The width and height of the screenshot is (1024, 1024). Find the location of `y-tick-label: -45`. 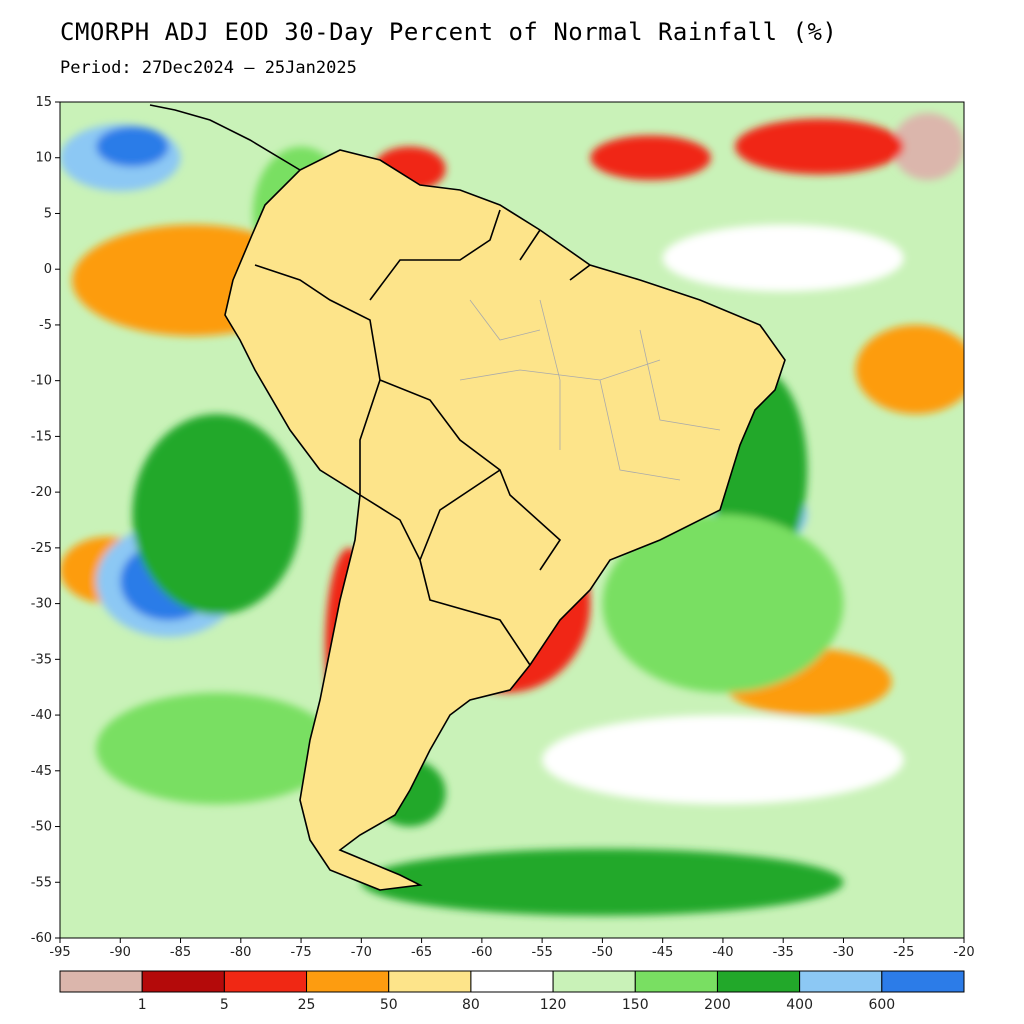

y-tick-label: -45 is located at coordinates (41, 771).